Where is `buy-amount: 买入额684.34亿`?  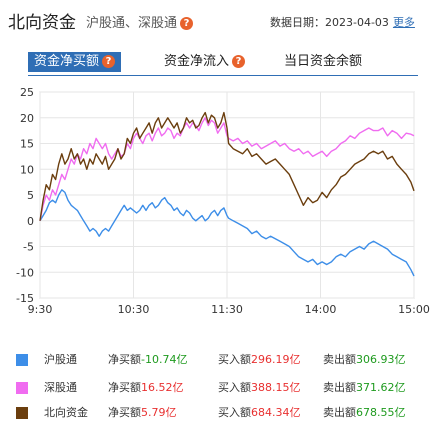 buy-amount: 买入额684.34亿 is located at coordinates (259, 413).